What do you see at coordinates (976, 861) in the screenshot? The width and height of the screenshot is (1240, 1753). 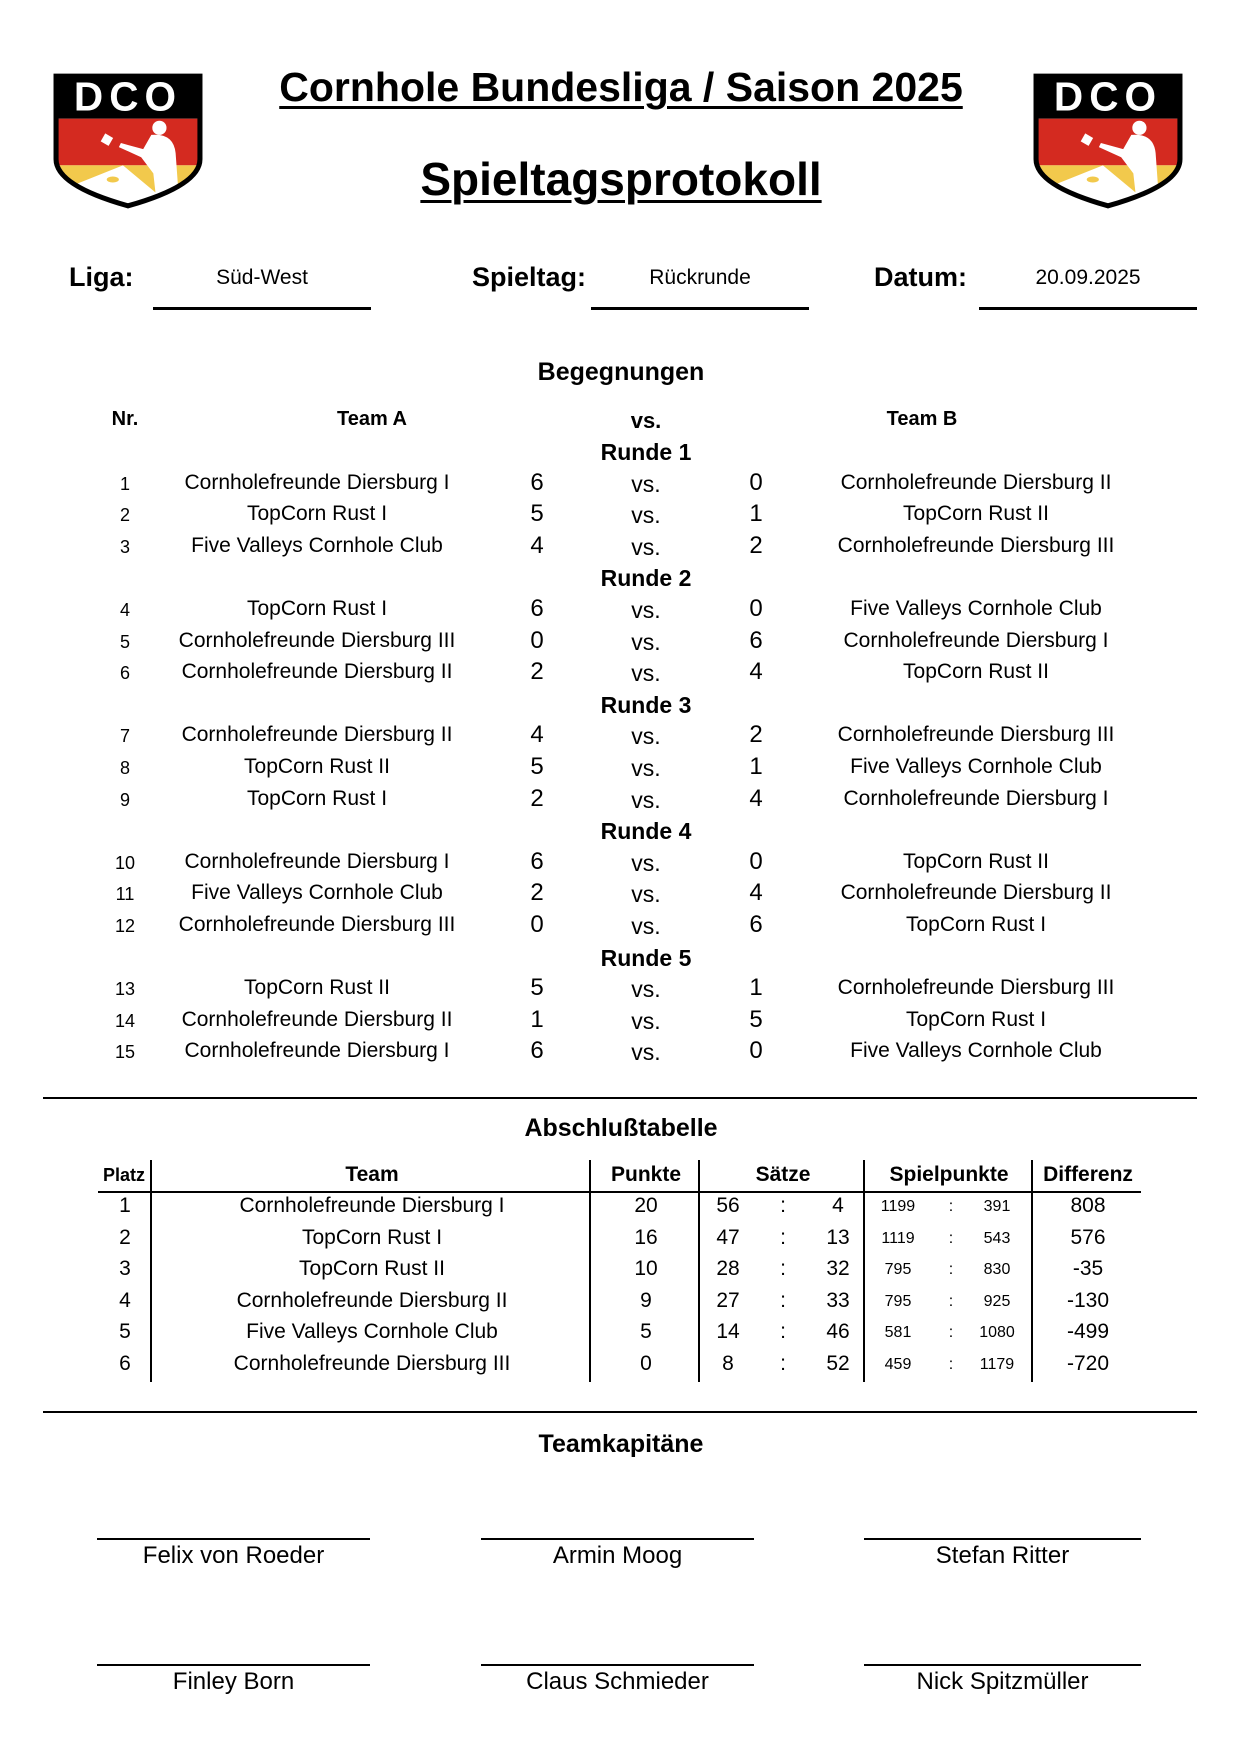 I see `team-b: TopCorn Rust II` at bounding box center [976, 861].